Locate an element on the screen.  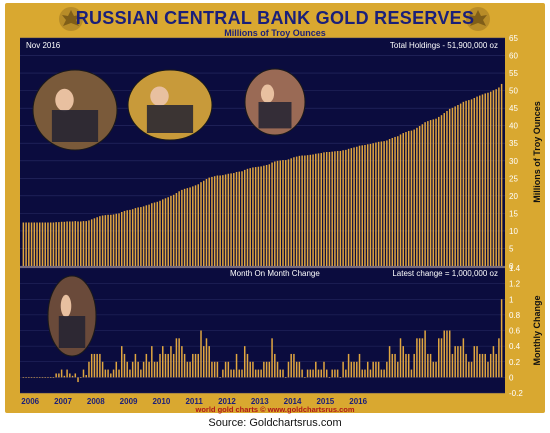
y-tick-label: 10 is located at coordinates (513, 231).